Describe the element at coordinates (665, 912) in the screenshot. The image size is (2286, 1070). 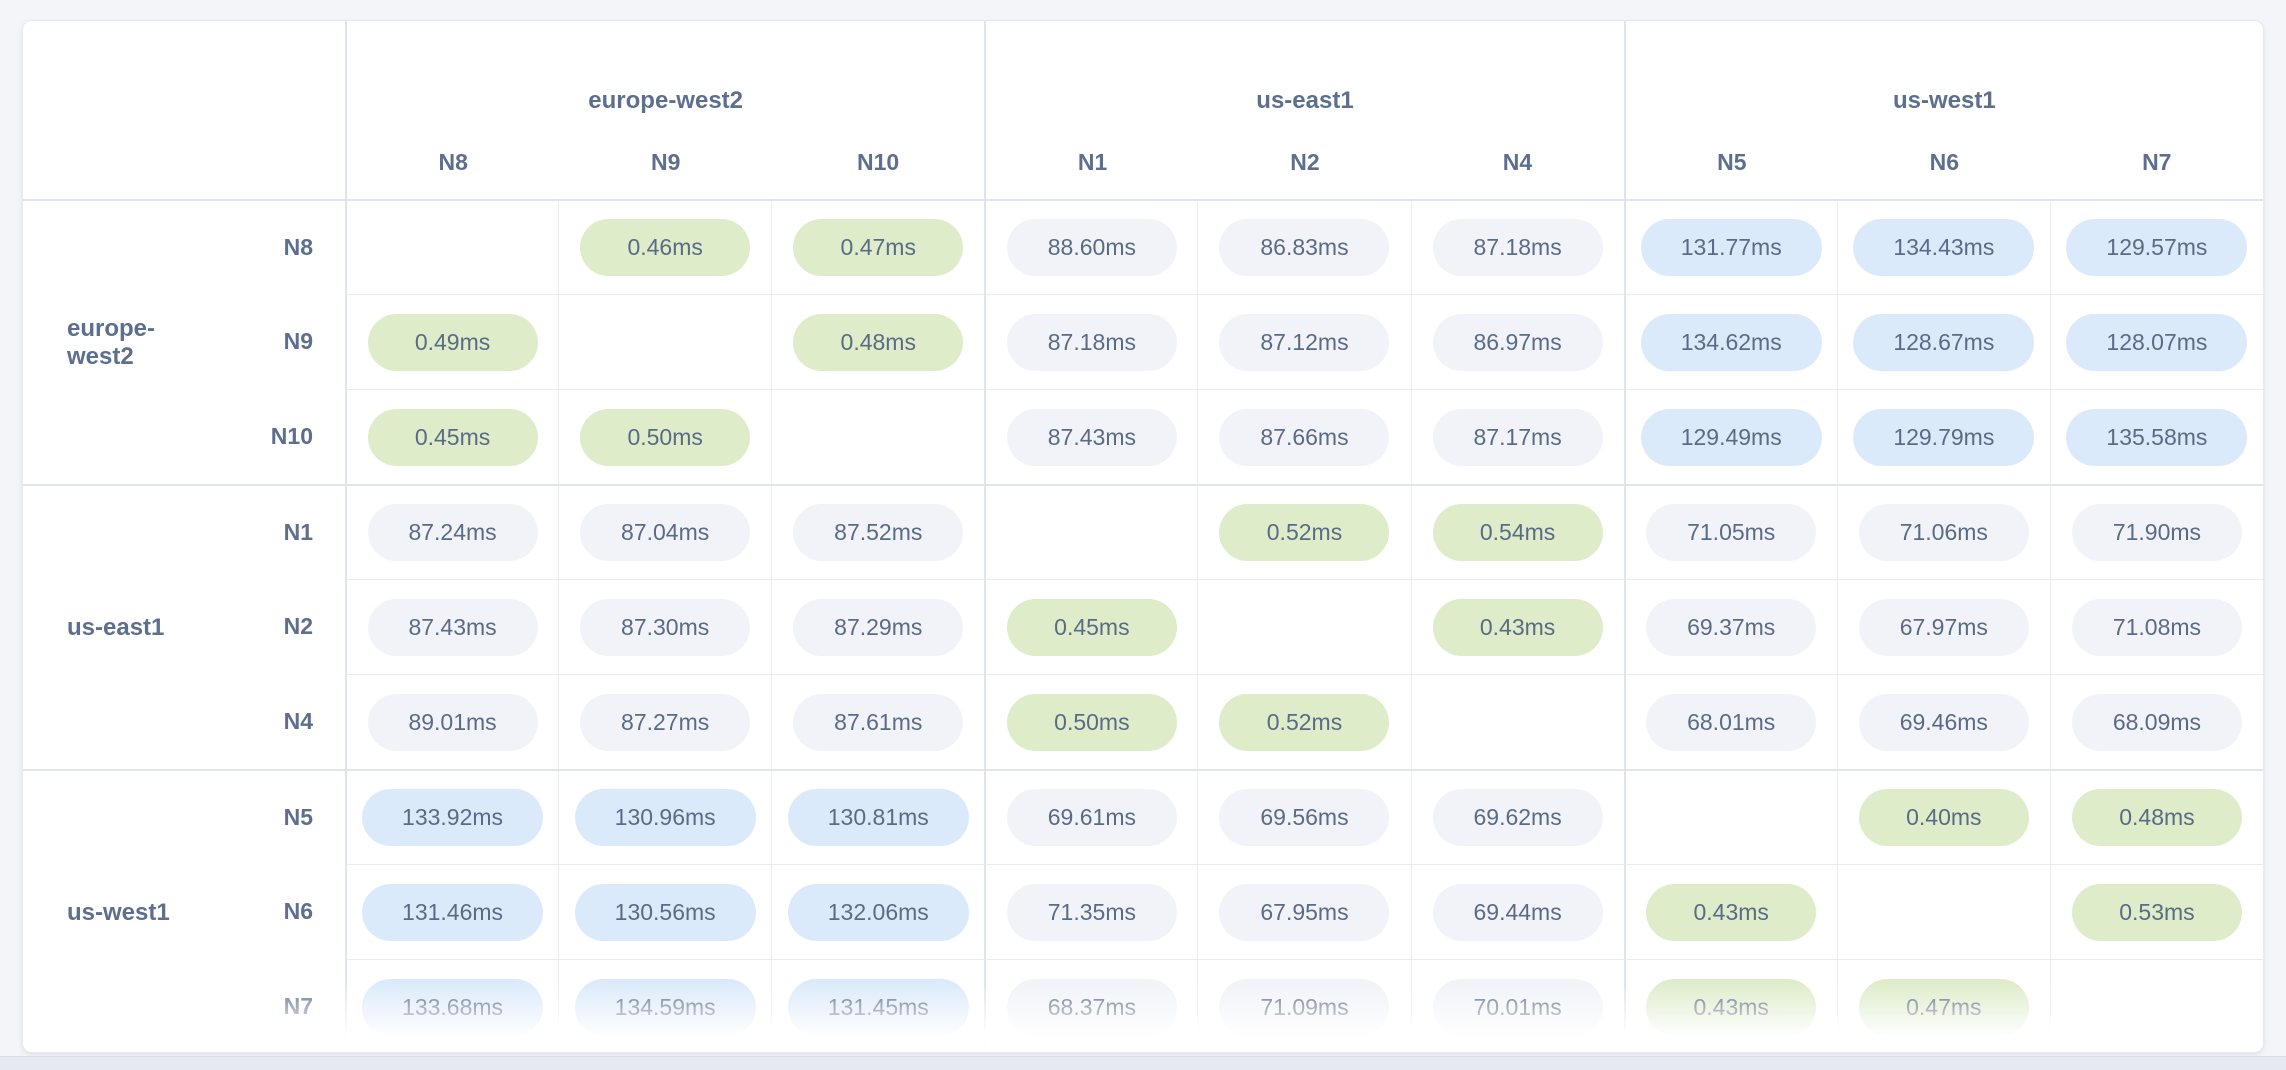
I see `latency-value-pill: 130.56ms` at that location.